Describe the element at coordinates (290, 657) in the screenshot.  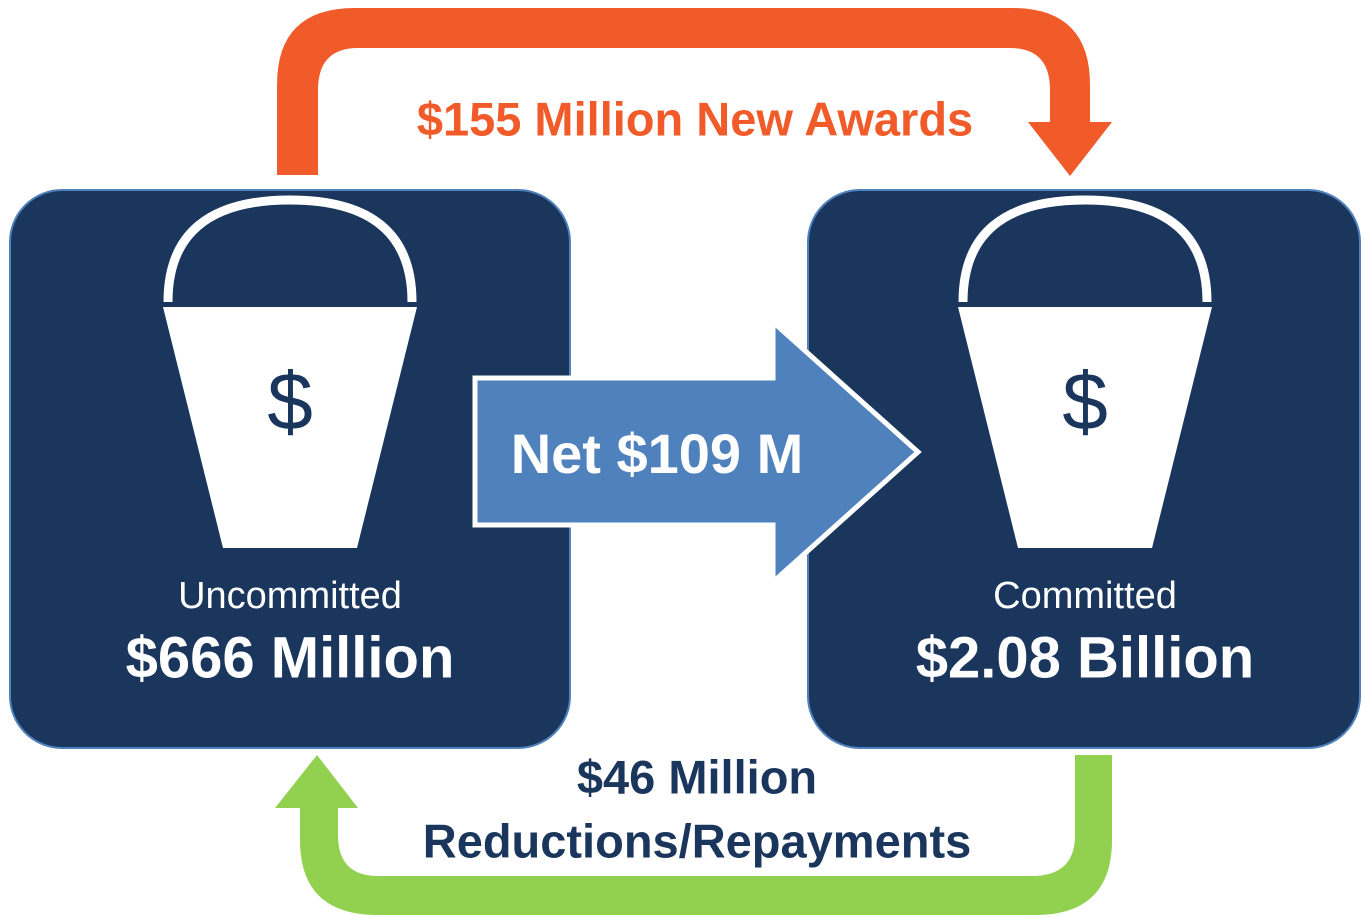
I see `bucket-amount: $666 Million` at that location.